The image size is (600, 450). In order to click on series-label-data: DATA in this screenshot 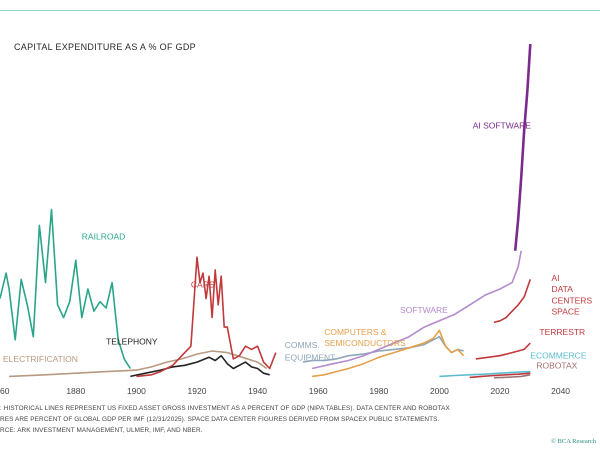, I will do `click(563, 289)`.